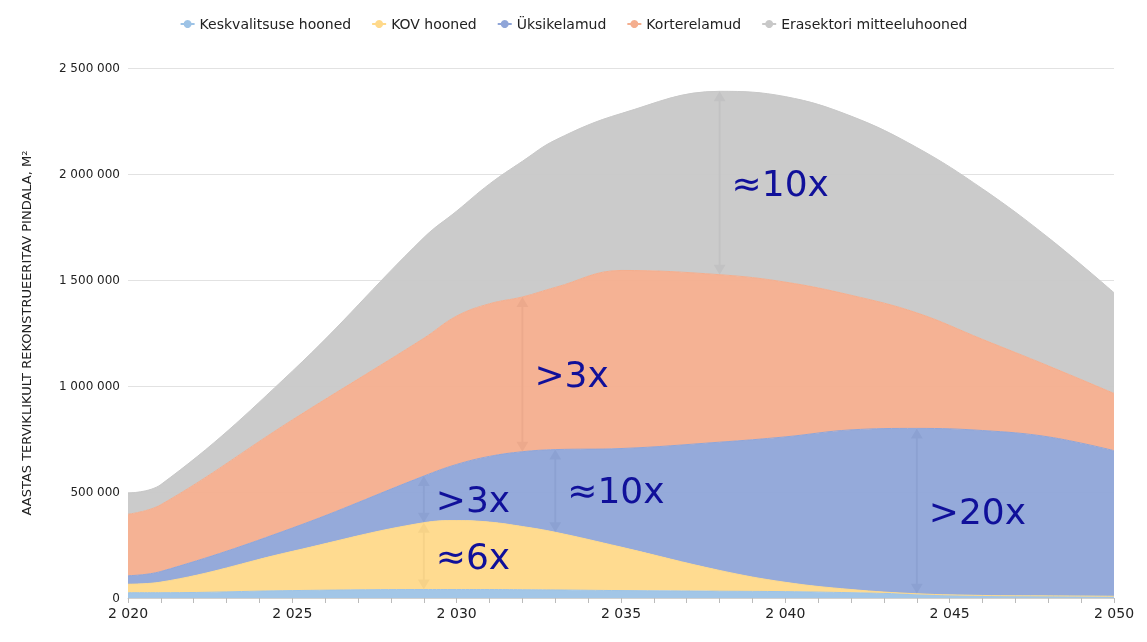  What do you see at coordinates (26, 333) in the screenshot?
I see `y-axis-title: AASTAS TERVIKLIKULT REKONSTRUEERITAV PINDALA, M²` at bounding box center [26, 333].